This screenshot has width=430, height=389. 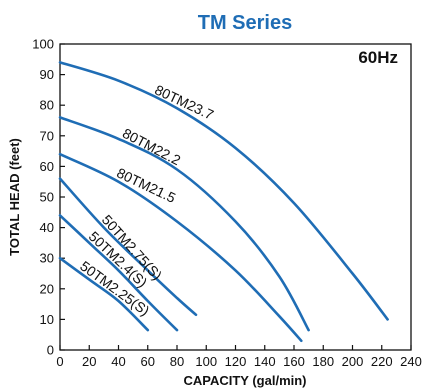 I want to click on x-tick-label: 120, so click(x=236, y=361).